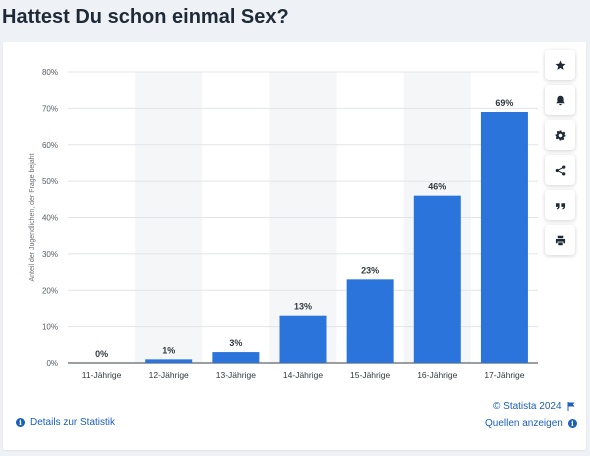  I want to click on sources-link: Quellen anzeigen i, so click(531, 423).